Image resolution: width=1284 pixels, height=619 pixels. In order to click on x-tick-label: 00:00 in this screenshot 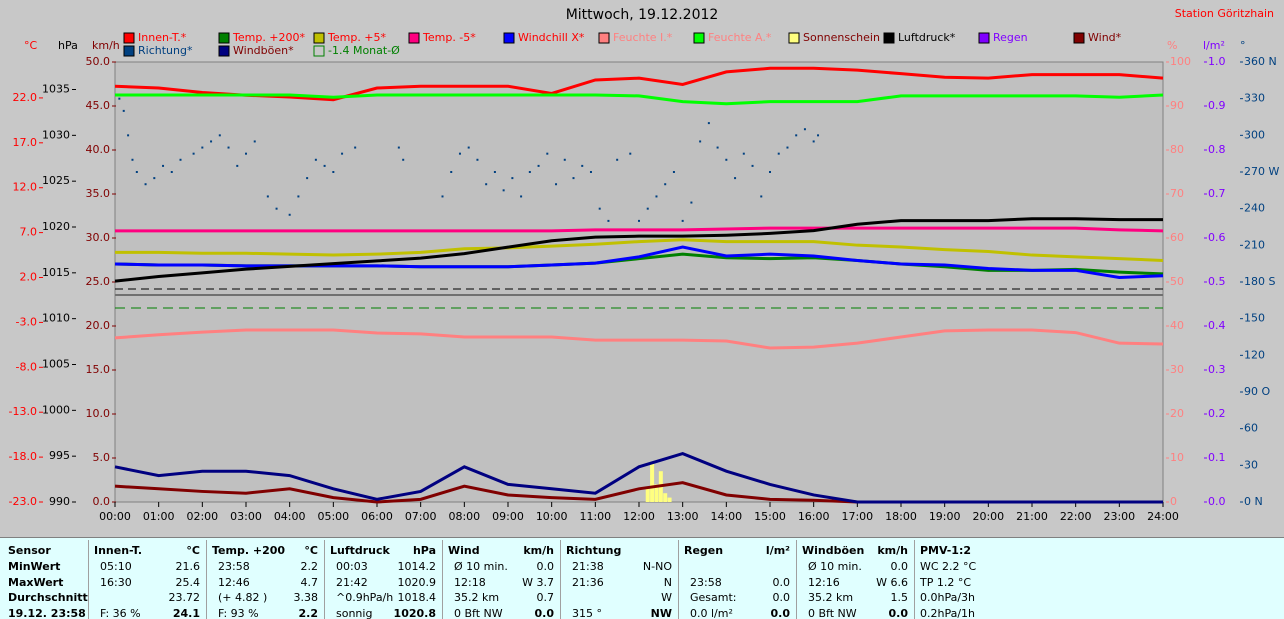, I will do `click(115, 516)`.